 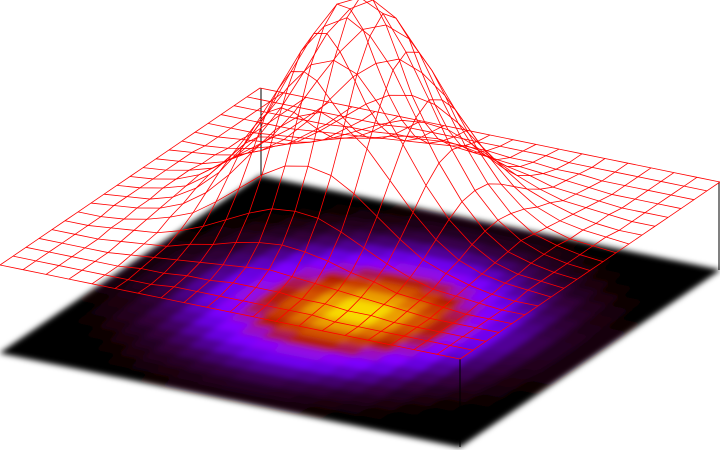 What do you see at coordinates (701, 272) in the screenshot?
I see `heat-cell` at bounding box center [701, 272].